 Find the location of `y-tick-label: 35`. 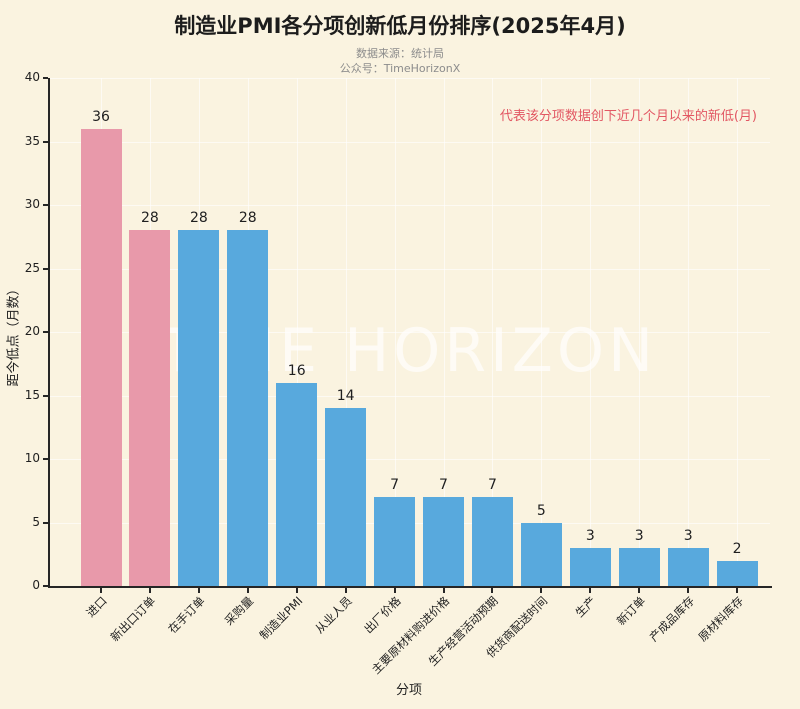

y-tick-label: 35 is located at coordinates (32, 140).